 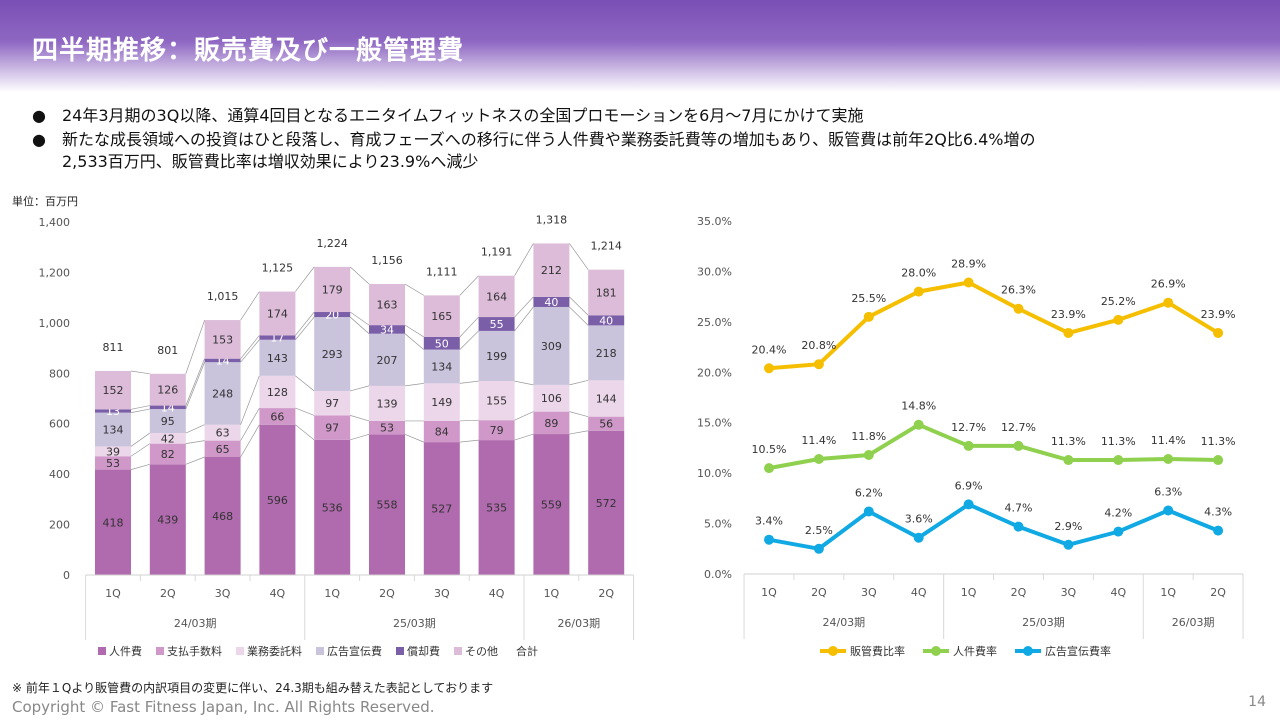 What do you see at coordinates (387, 360) in the screenshot?
I see `data-label: 207` at bounding box center [387, 360].